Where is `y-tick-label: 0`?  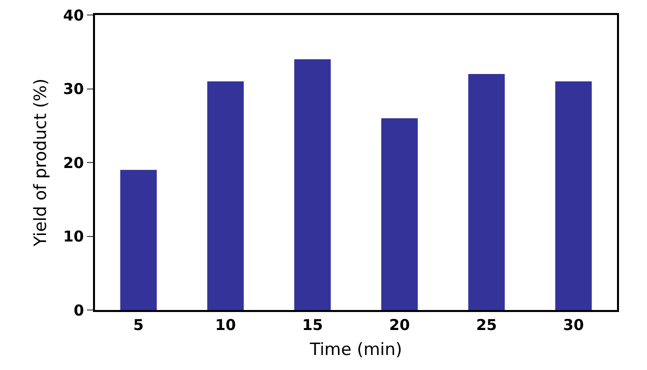
y-tick-label: 0 is located at coordinates (79, 310).